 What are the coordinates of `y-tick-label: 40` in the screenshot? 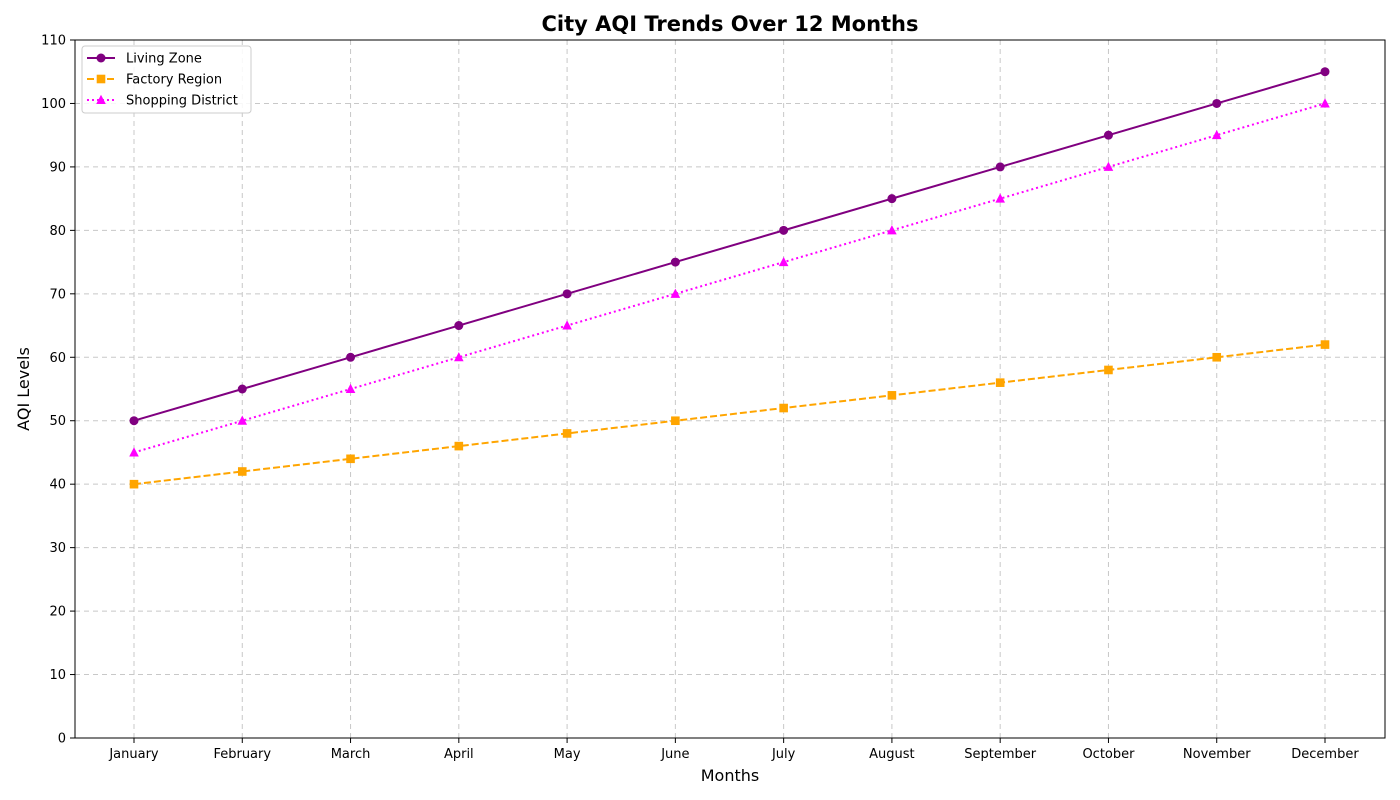 It's located at (57, 485).